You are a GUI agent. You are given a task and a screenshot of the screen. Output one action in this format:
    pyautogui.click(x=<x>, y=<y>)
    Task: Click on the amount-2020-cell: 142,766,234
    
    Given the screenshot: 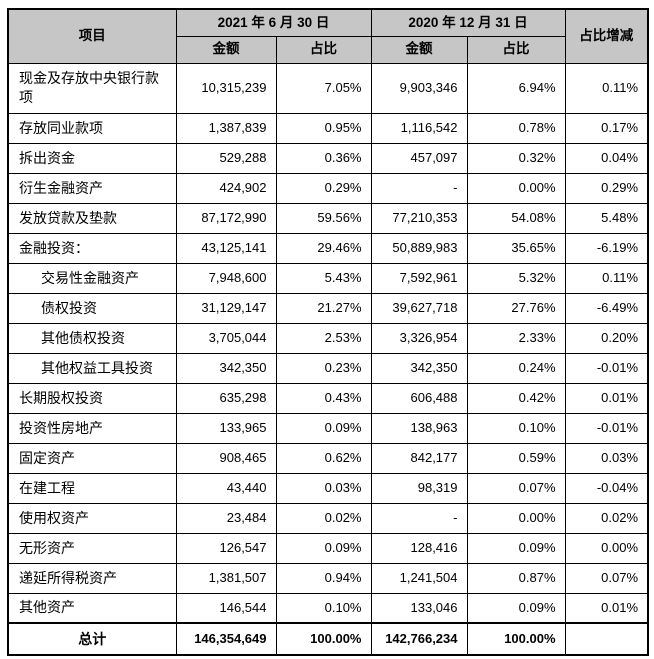 What is the action you would take?
    pyautogui.click(x=419, y=639)
    